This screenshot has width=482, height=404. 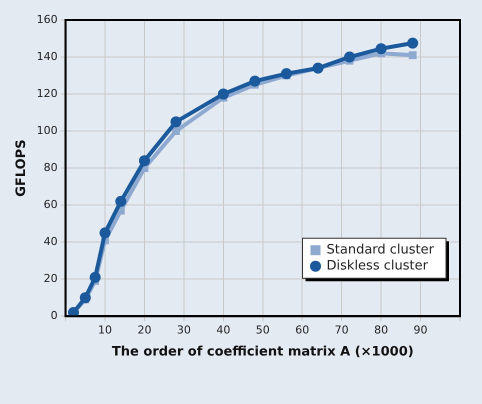 What do you see at coordinates (263, 352) in the screenshot?
I see `x-axis-title: The order of coefficient matrix A (×1000)` at bounding box center [263, 352].